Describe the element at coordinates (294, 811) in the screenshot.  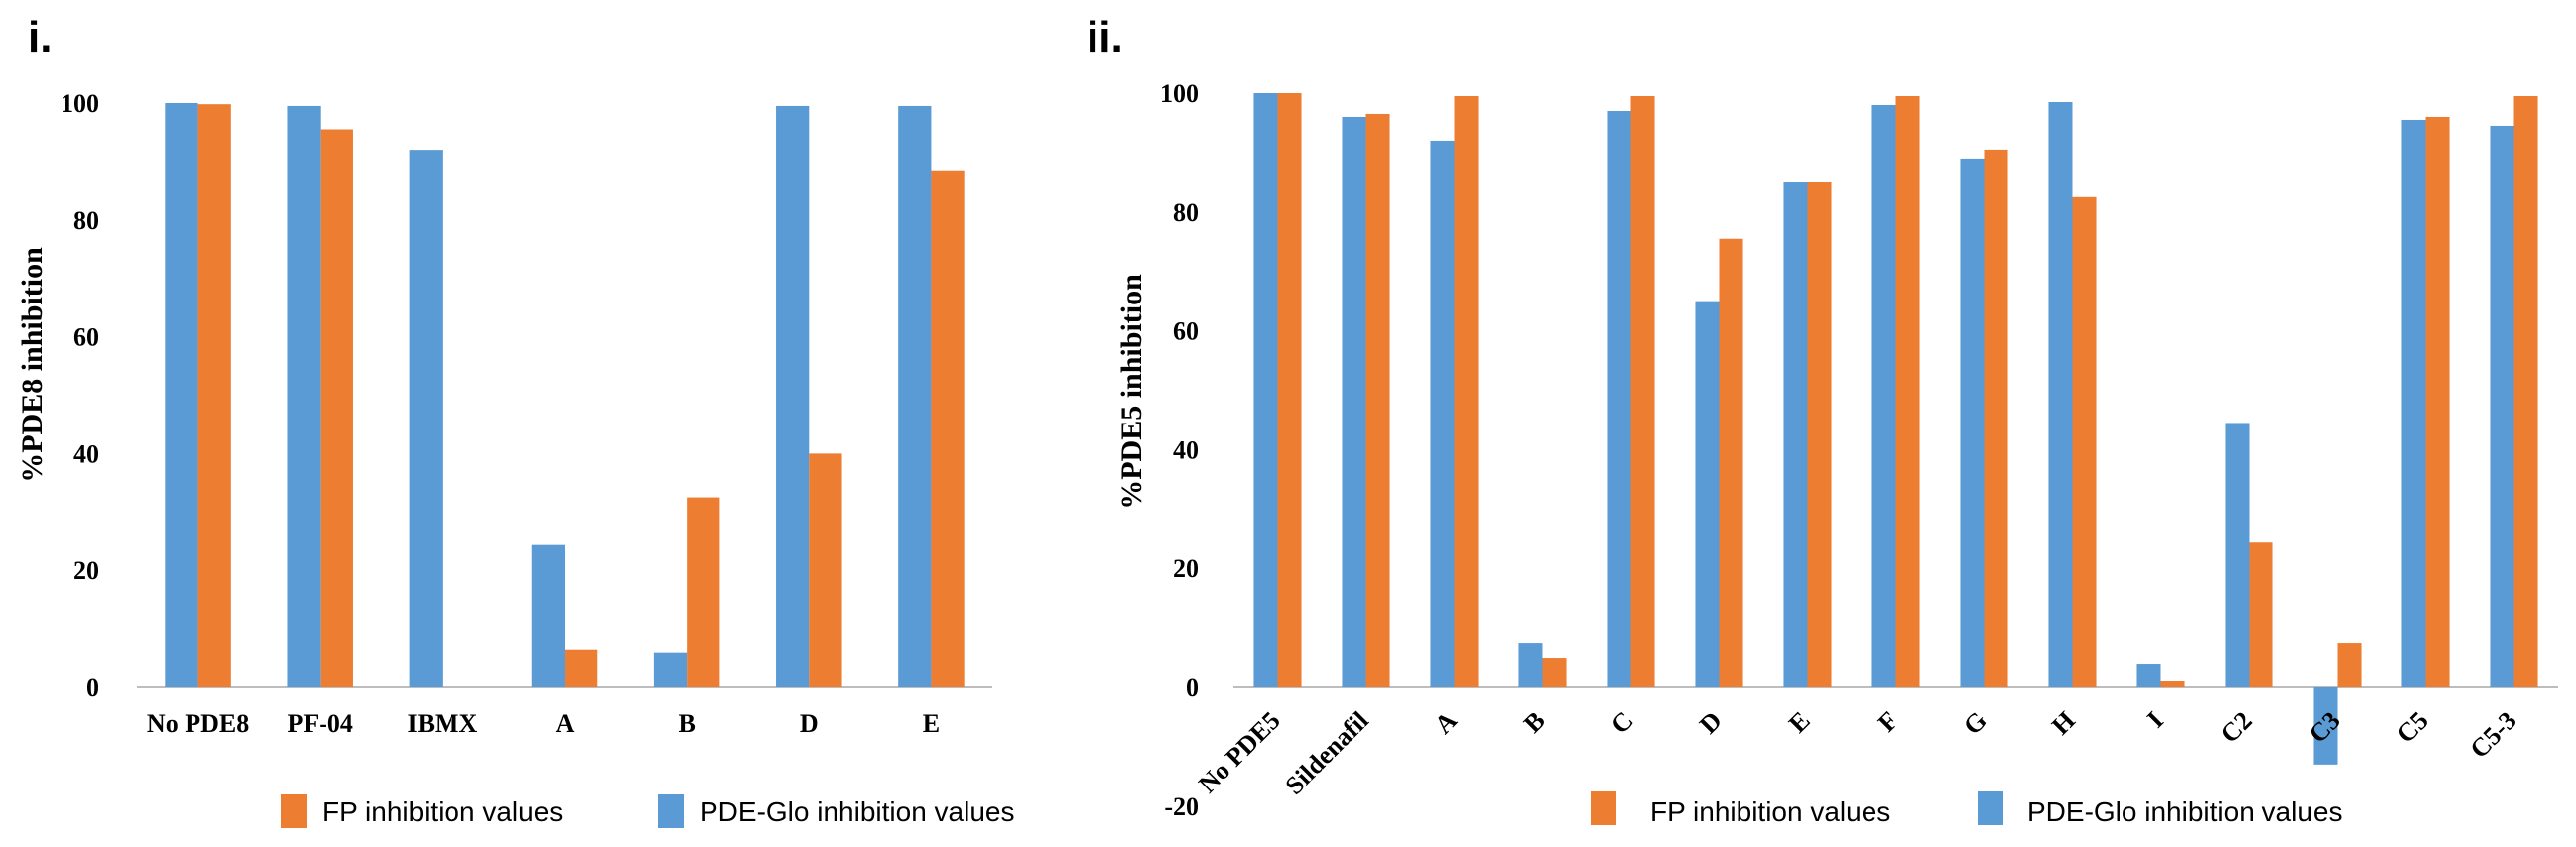
I see `legend-swatch-fp-i` at that location.